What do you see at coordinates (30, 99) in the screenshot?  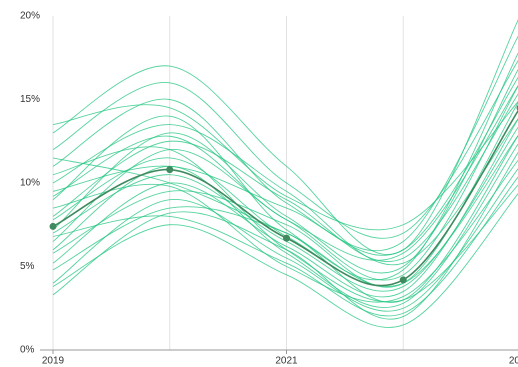 I see `y-tick-label: 15%` at bounding box center [30, 99].